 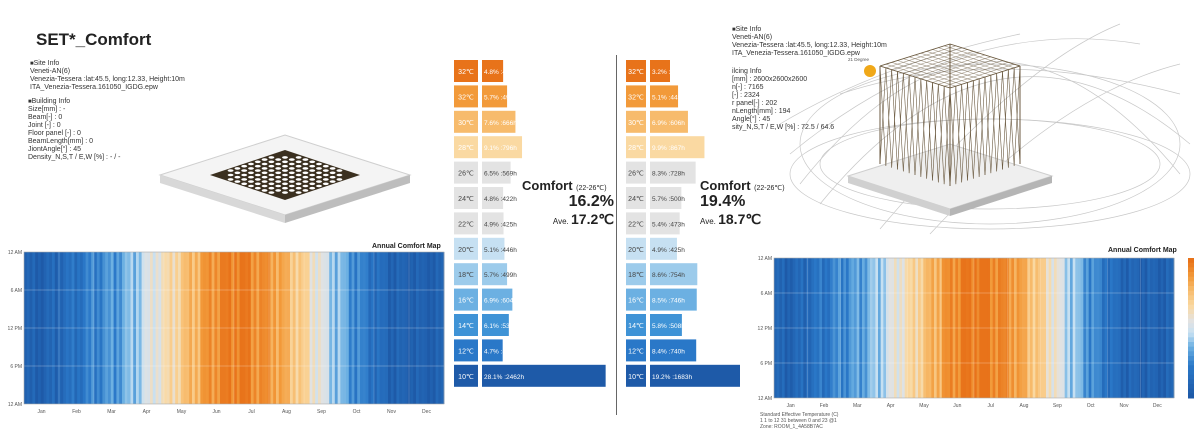 What do you see at coordinates (950, 115) in the screenshot?
I see `lattice-structure` at bounding box center [950, 115].